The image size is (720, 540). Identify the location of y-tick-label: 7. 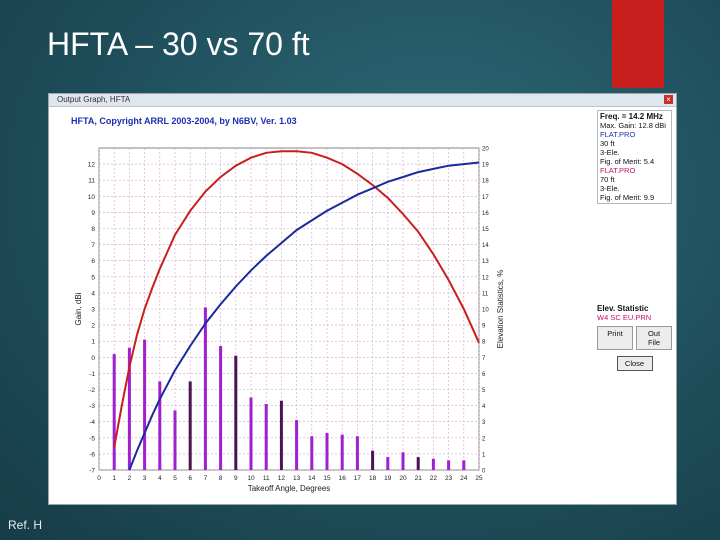
(93, 245).